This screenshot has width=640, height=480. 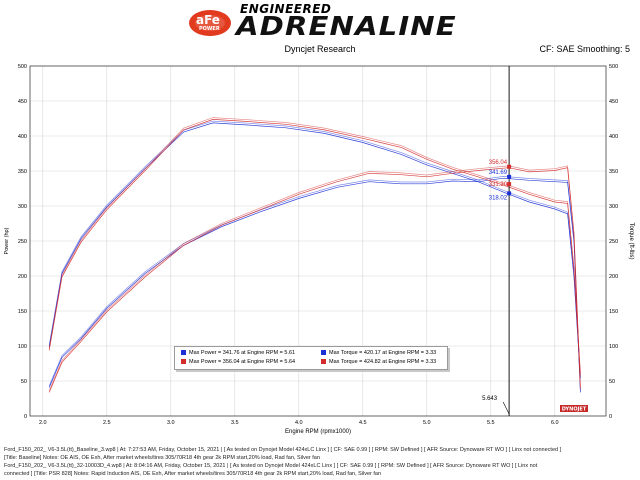 I want to click on y-tick-left: 250, so click(x=22, y=242).